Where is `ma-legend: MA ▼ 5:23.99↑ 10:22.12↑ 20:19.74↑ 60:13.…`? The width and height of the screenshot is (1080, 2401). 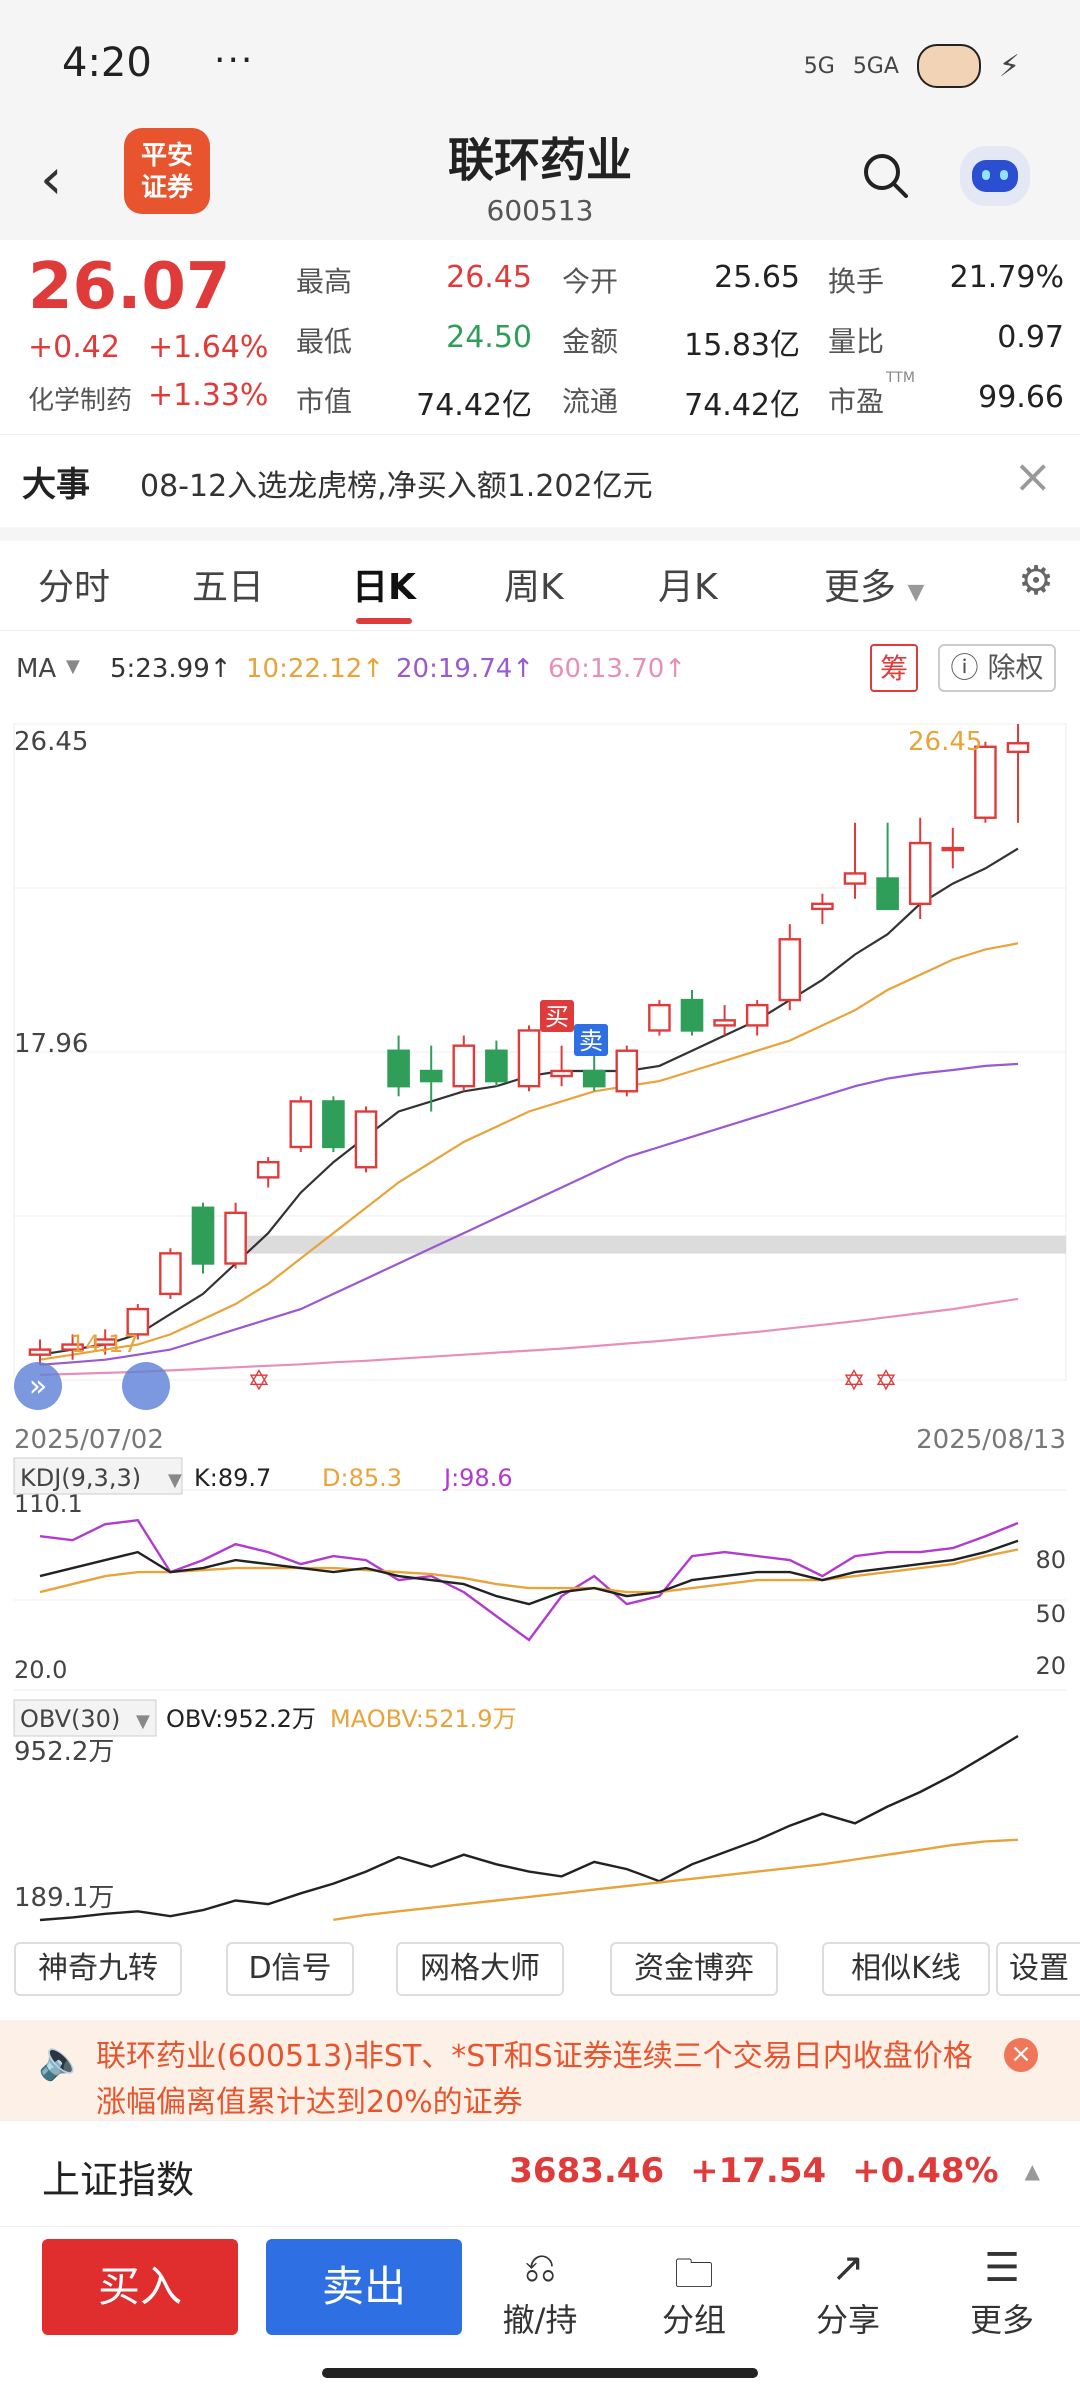 ma-legend: MA ▼ 5:23.99↑ 10:22.12↑ 20:19.74↑ 60:13.… is located at coordinates (540, 669).